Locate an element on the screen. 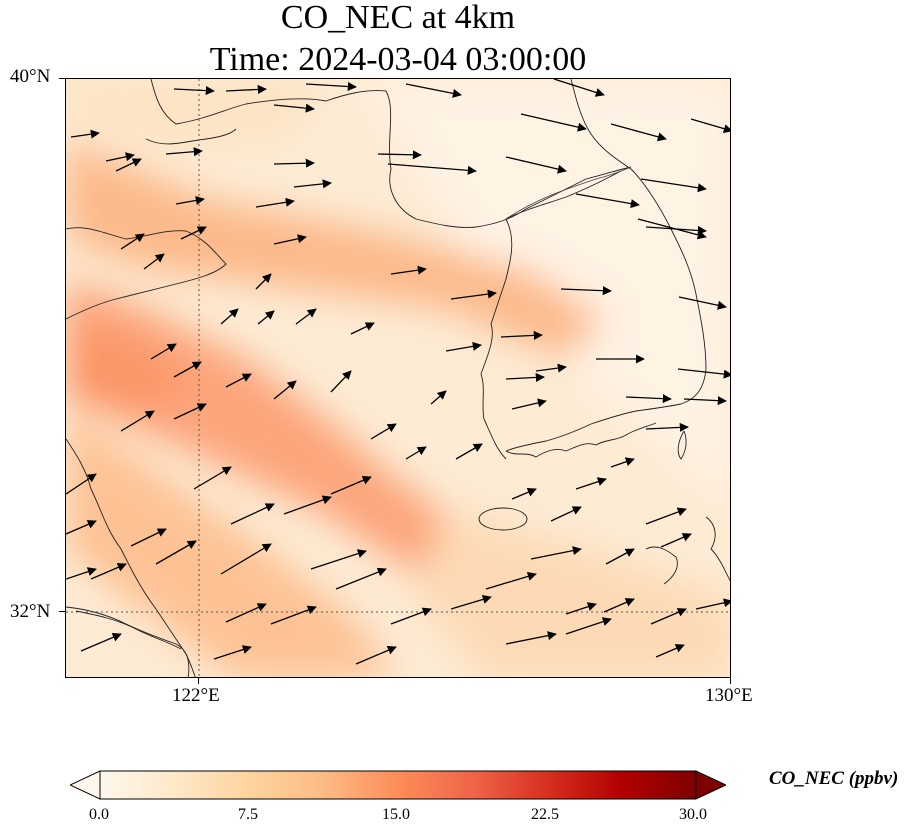 The image size is (920, 836). lat-tick-40n is located at coordinates (62, 78).